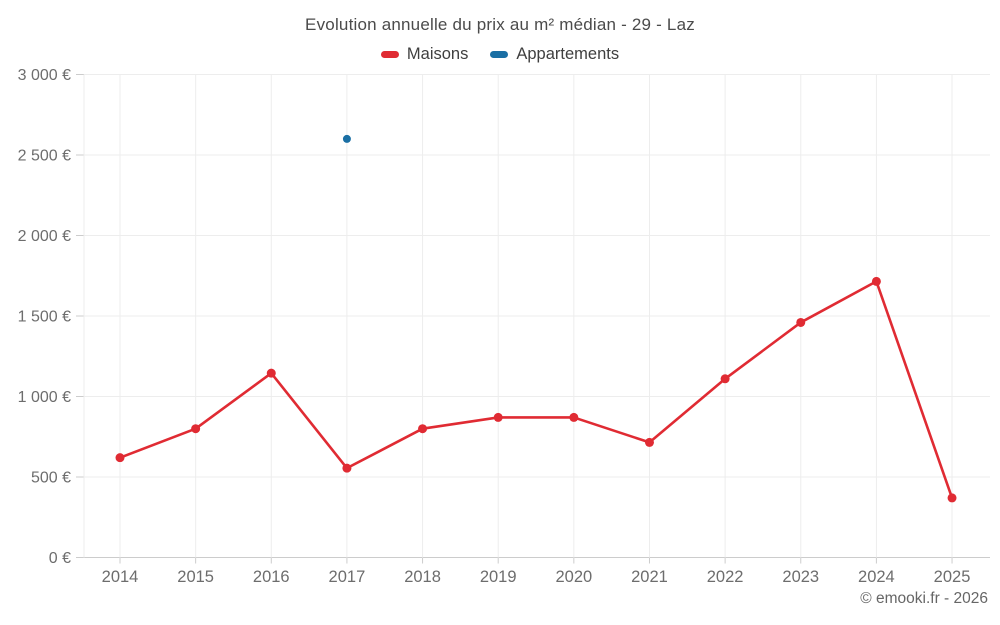 Image resolution: width=1000 pixels, height=625 pixels. I want to click on x-tick-label: 2015, so click(195, 577).